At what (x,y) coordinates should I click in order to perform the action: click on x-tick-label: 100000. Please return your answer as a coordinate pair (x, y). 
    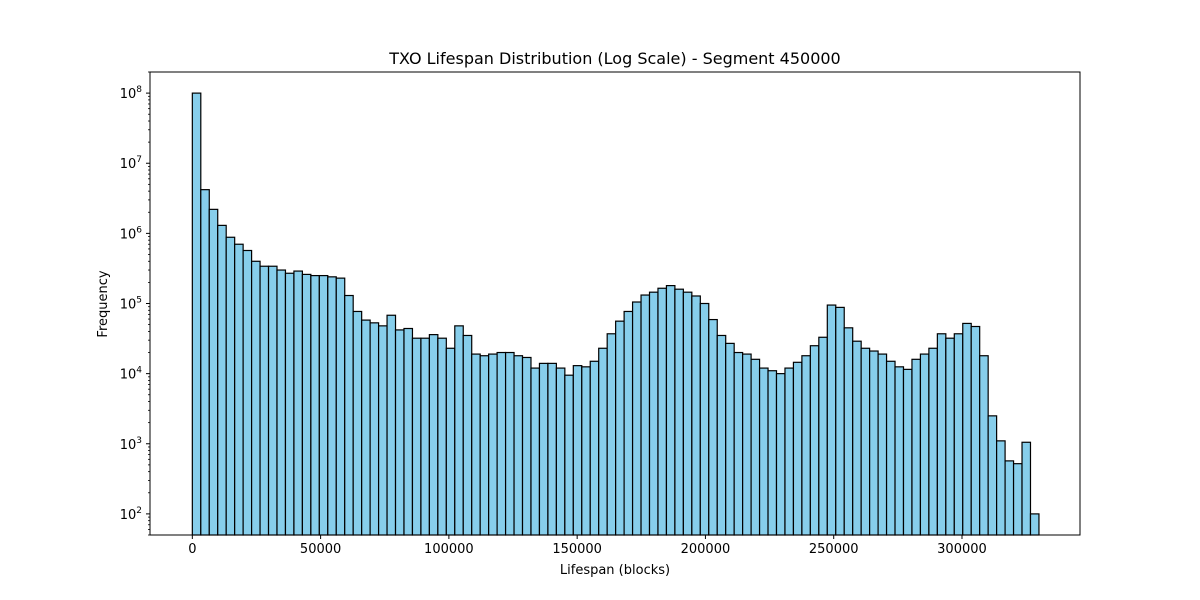
    Looking at the image, I should click on (449, 549).